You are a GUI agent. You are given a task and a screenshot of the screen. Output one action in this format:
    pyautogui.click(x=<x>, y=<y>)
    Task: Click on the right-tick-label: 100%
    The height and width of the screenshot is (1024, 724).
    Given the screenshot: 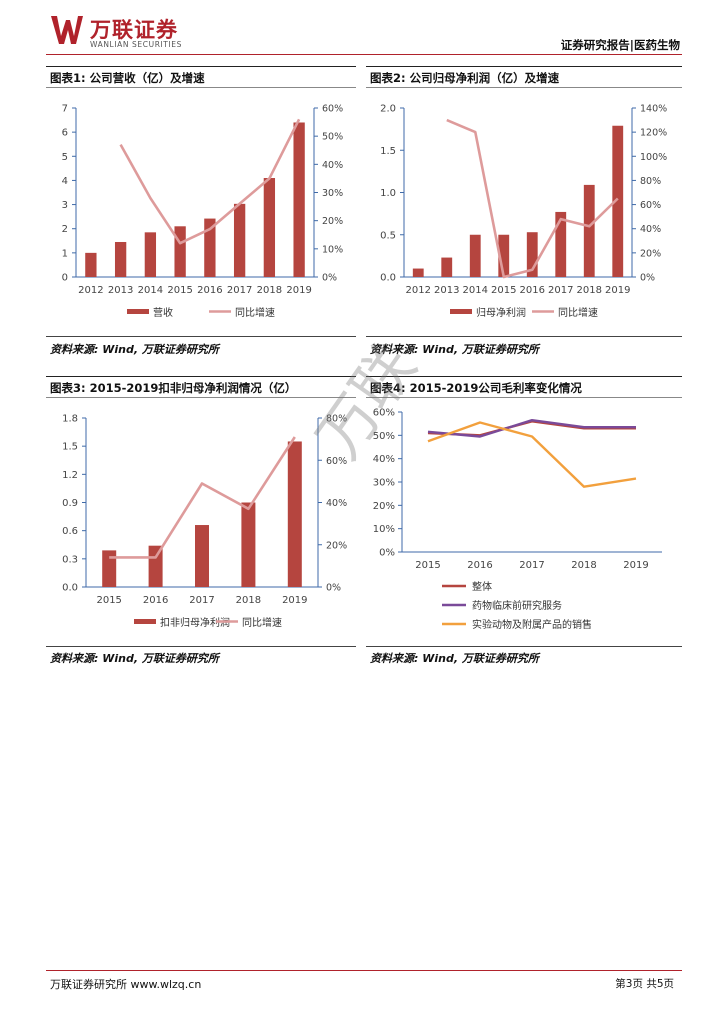 What is the action you would take?
    pyautogui.click(x=653, y=157)
    